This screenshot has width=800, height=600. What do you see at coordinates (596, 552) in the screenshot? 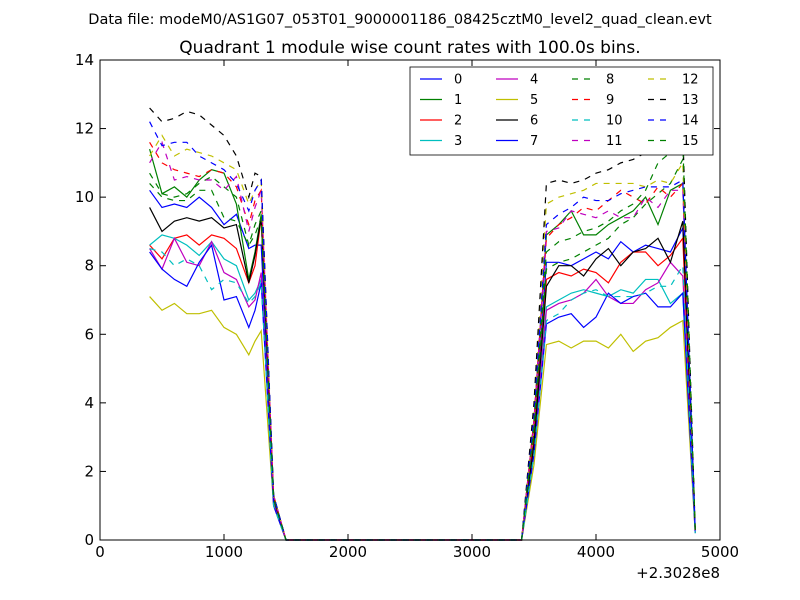
I see `x-tick-label: 4000` at bounding box center [596, 552].